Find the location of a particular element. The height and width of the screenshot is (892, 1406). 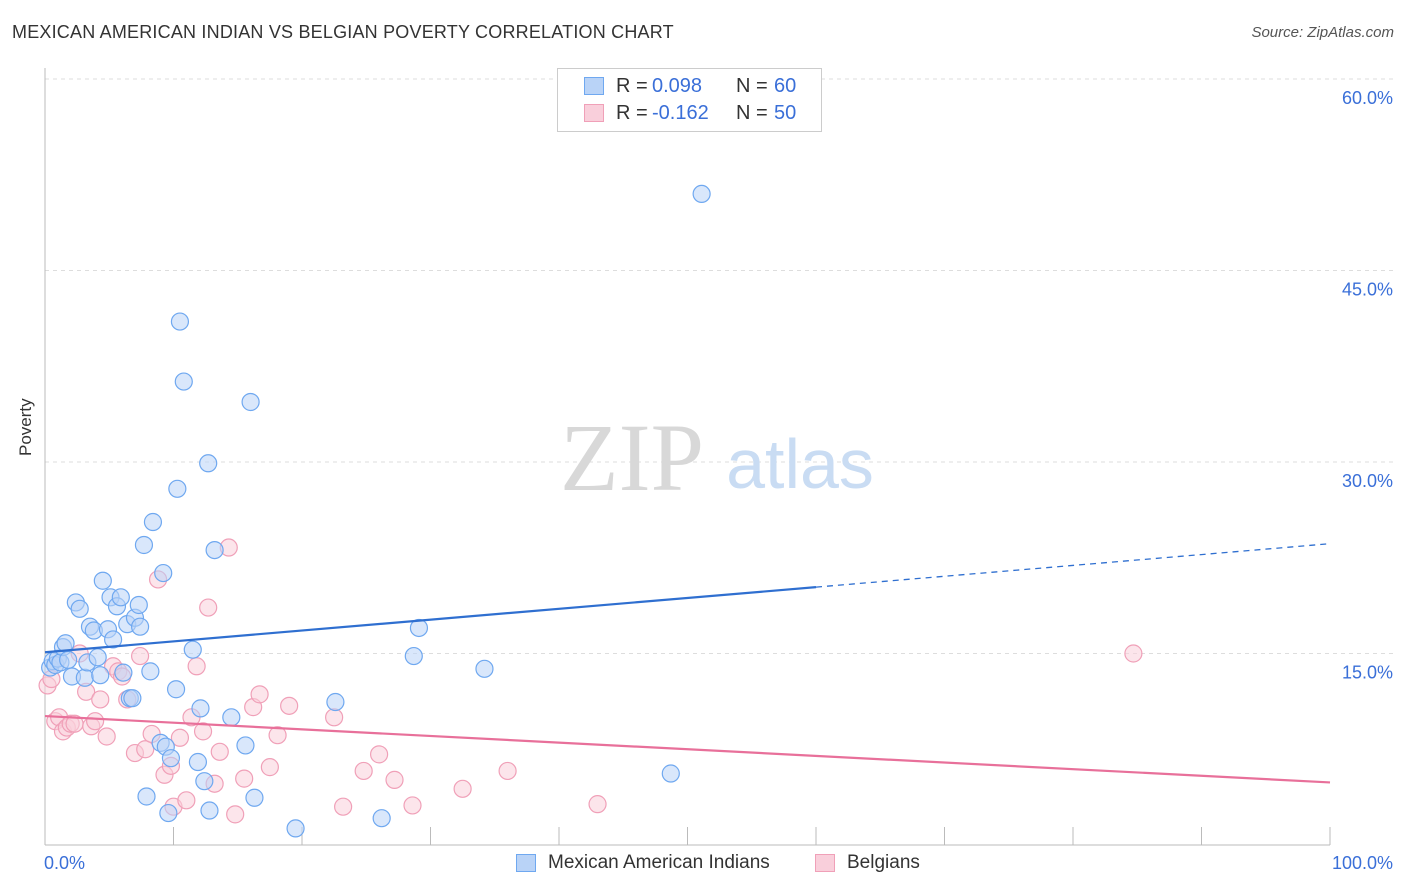

y-tick-label: 15.0% is located at coordinates (1367, 673).